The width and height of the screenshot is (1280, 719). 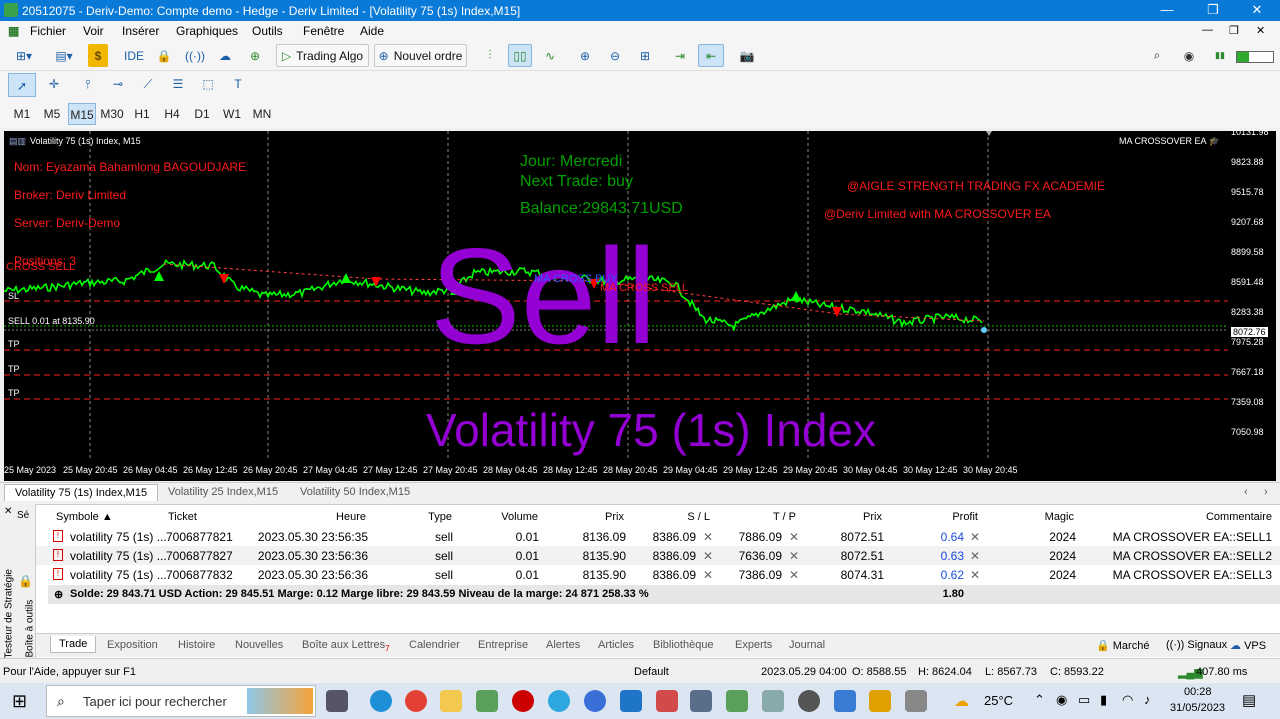 I want to click on zoom-out-icon: ⊖, so click(x=615, y=55).